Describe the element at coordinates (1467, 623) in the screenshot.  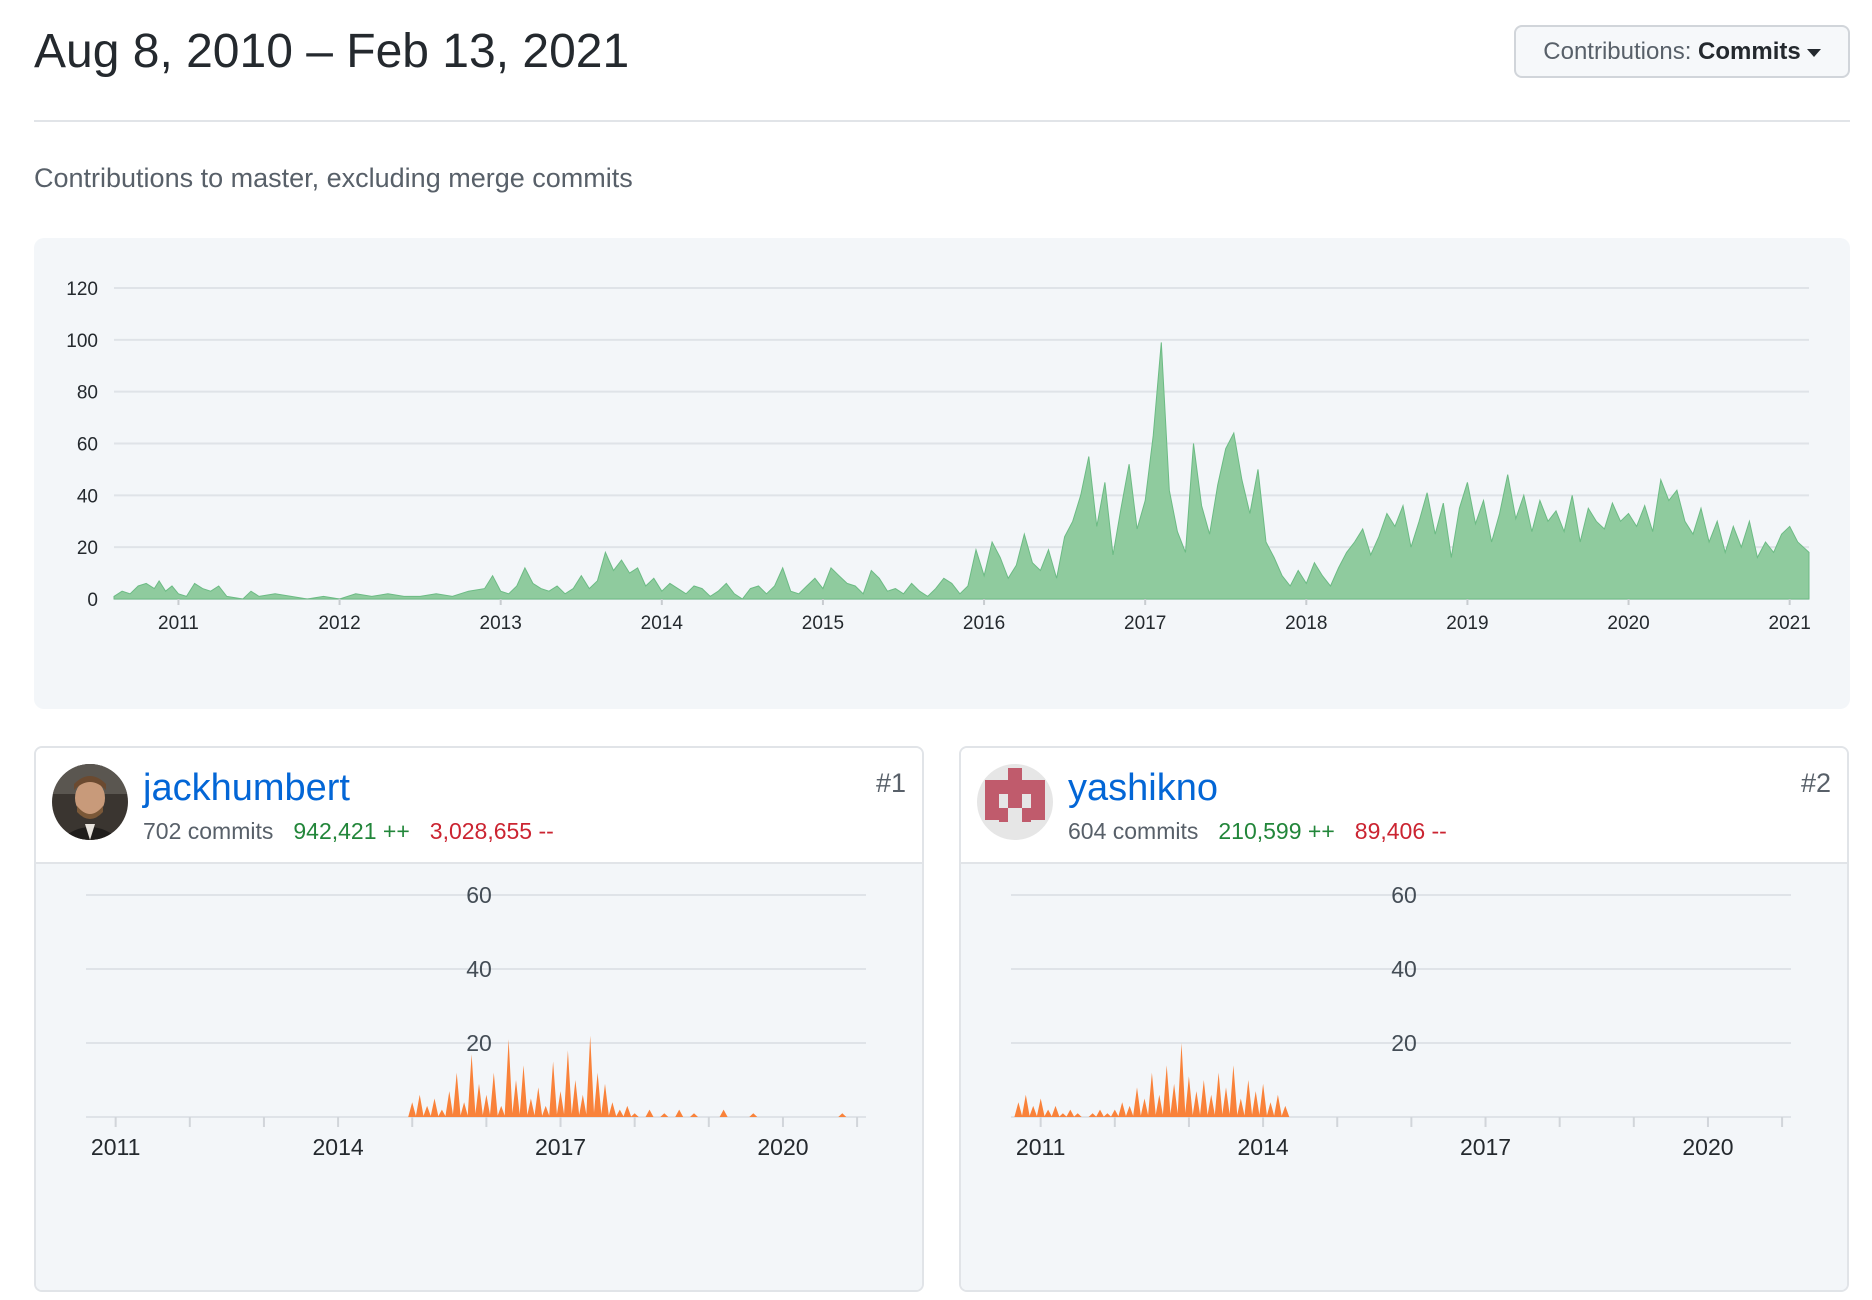
I see `x-tick-label: 2019` at that location.